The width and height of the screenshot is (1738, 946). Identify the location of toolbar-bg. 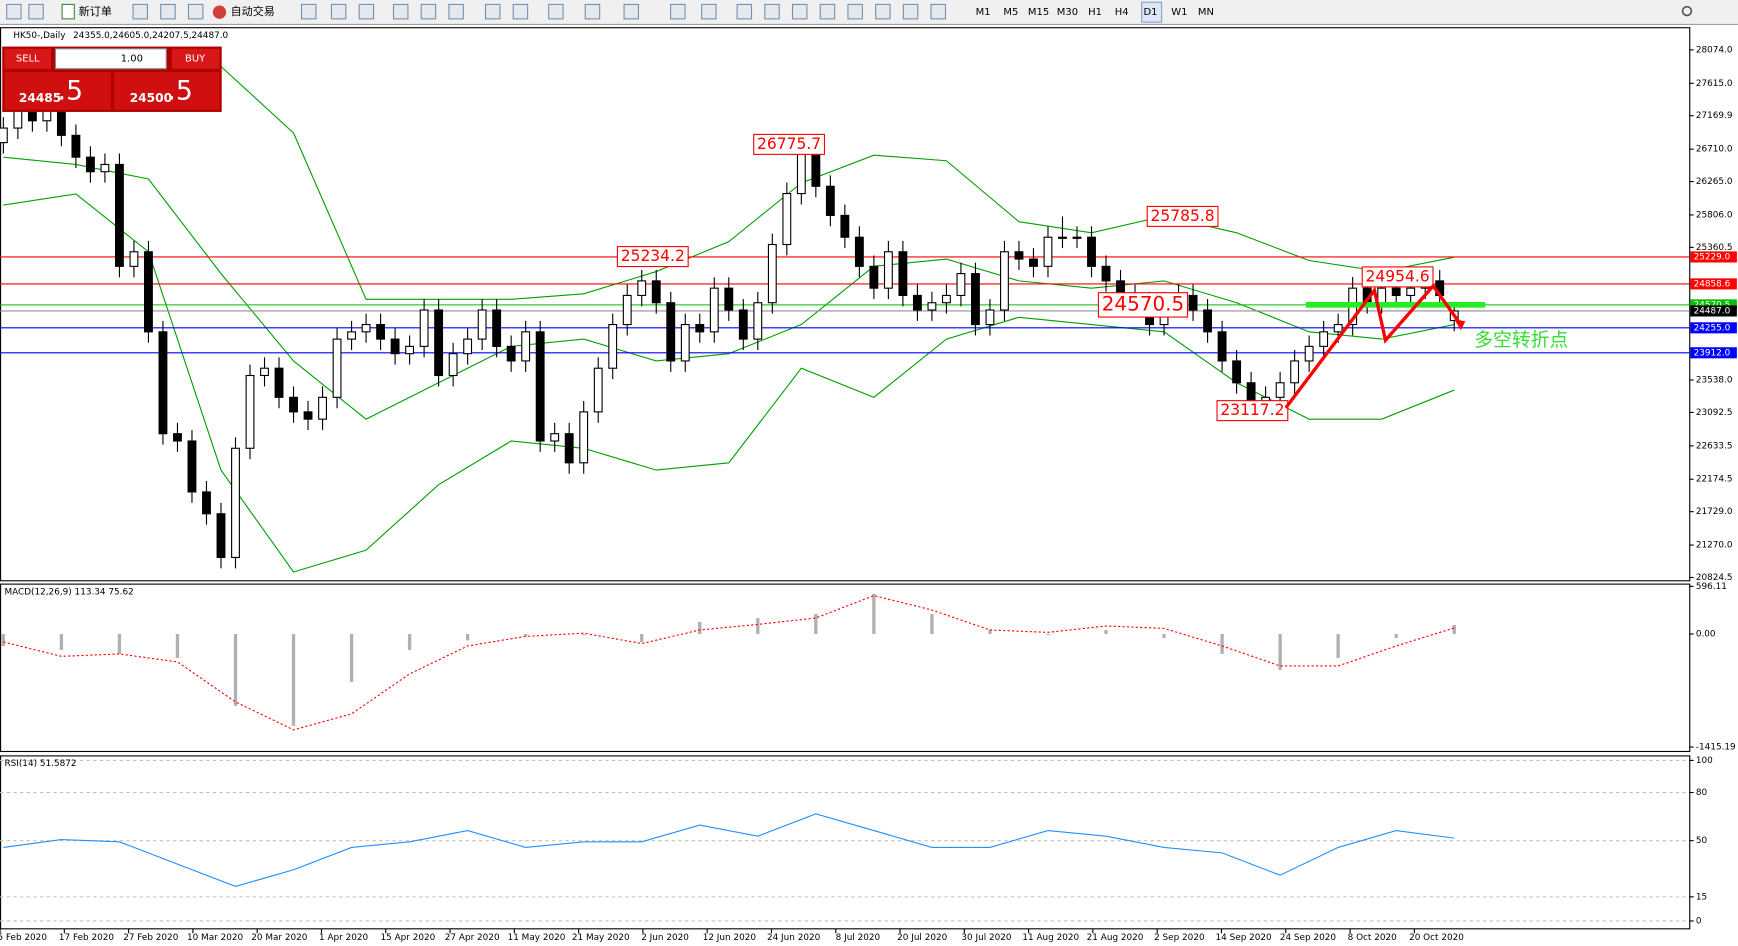
(869, 12).